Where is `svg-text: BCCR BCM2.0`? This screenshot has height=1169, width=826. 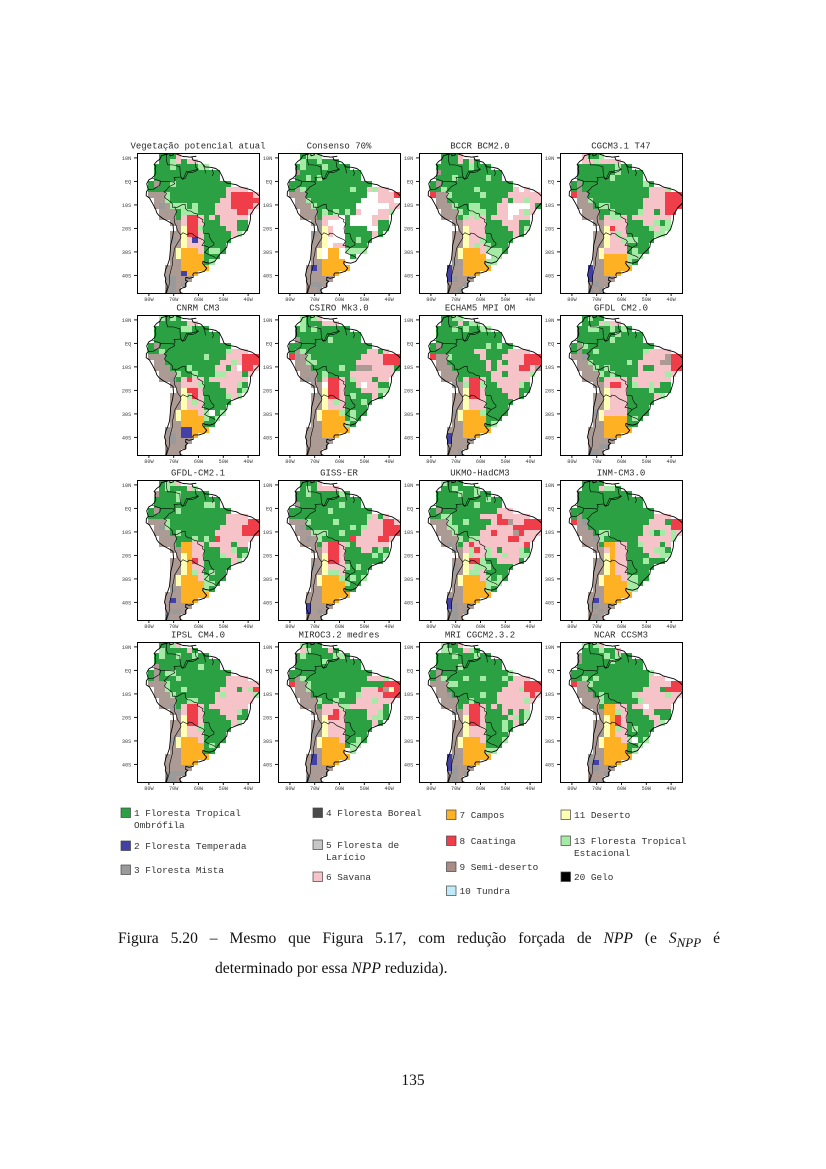 svg-text: BCCR BCM2.0 is located at coordinates (479, 147).